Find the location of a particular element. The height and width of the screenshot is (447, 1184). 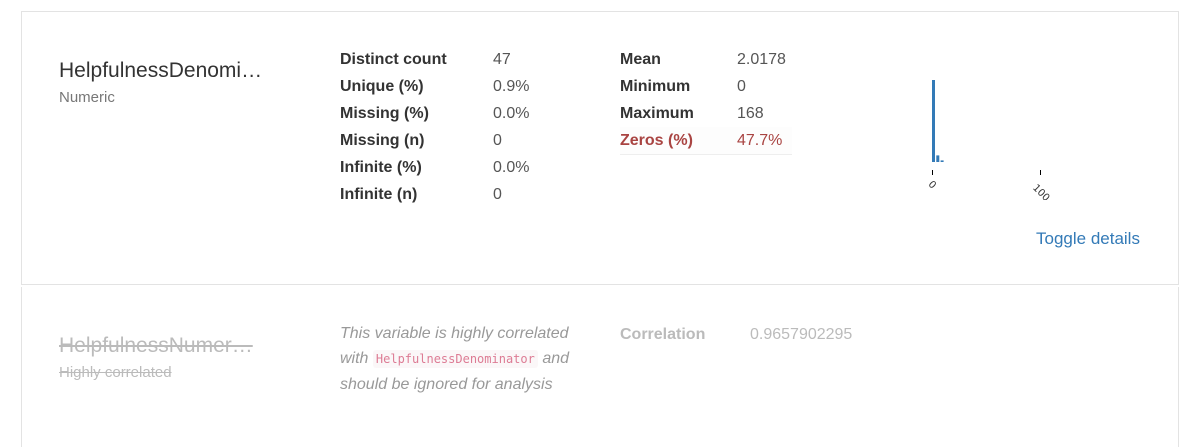

mini-histogram: 0 100 is located at coordinates (988, 140).